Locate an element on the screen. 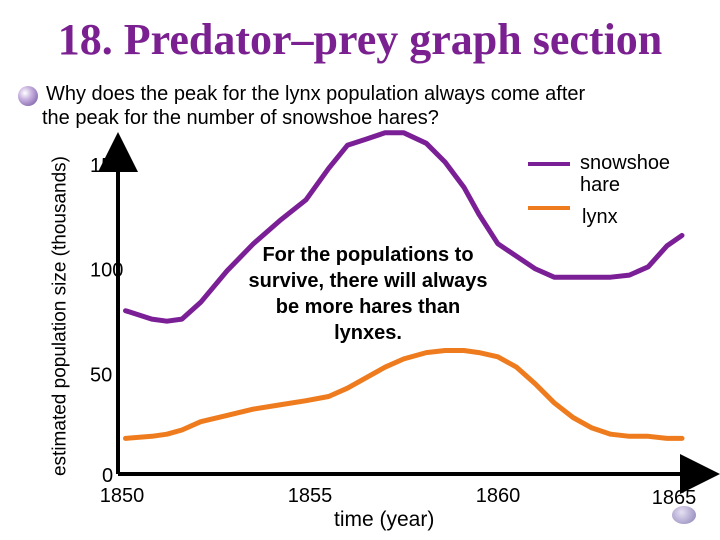 This screenshot has height=540, width=720. y-tick-label: 150 is located at coordinates (106, 166).